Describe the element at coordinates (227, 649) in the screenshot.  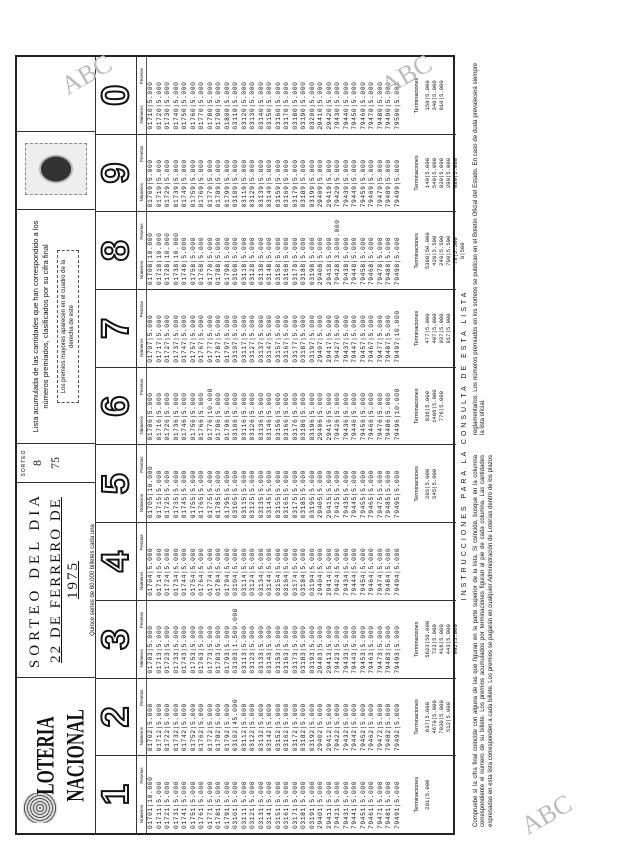
I see `table-row: 01793|5.000` at that location.